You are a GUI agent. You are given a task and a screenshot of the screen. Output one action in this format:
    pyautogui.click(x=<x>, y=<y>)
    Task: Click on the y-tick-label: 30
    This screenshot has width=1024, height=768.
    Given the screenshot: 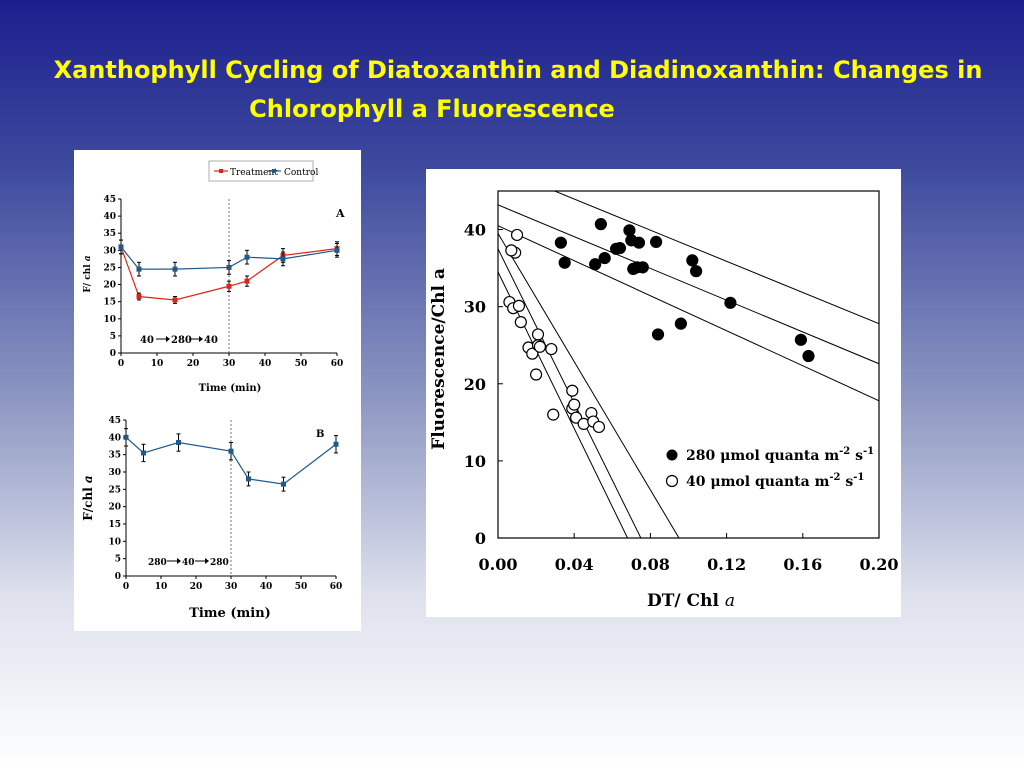 What is the action you would take?
    pyautogui.click(x=475, y=307)
    